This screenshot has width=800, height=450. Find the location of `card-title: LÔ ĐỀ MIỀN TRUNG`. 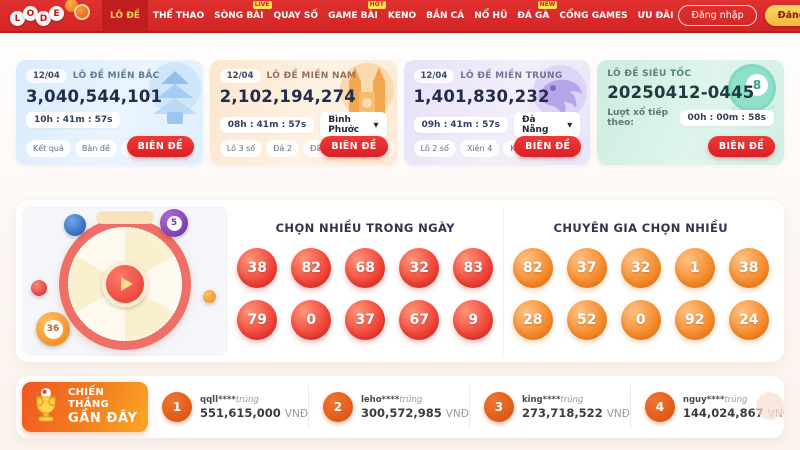

card-title: LÔ ĐỀ MIỀN TRUNG is located at coordinates (511, 76).